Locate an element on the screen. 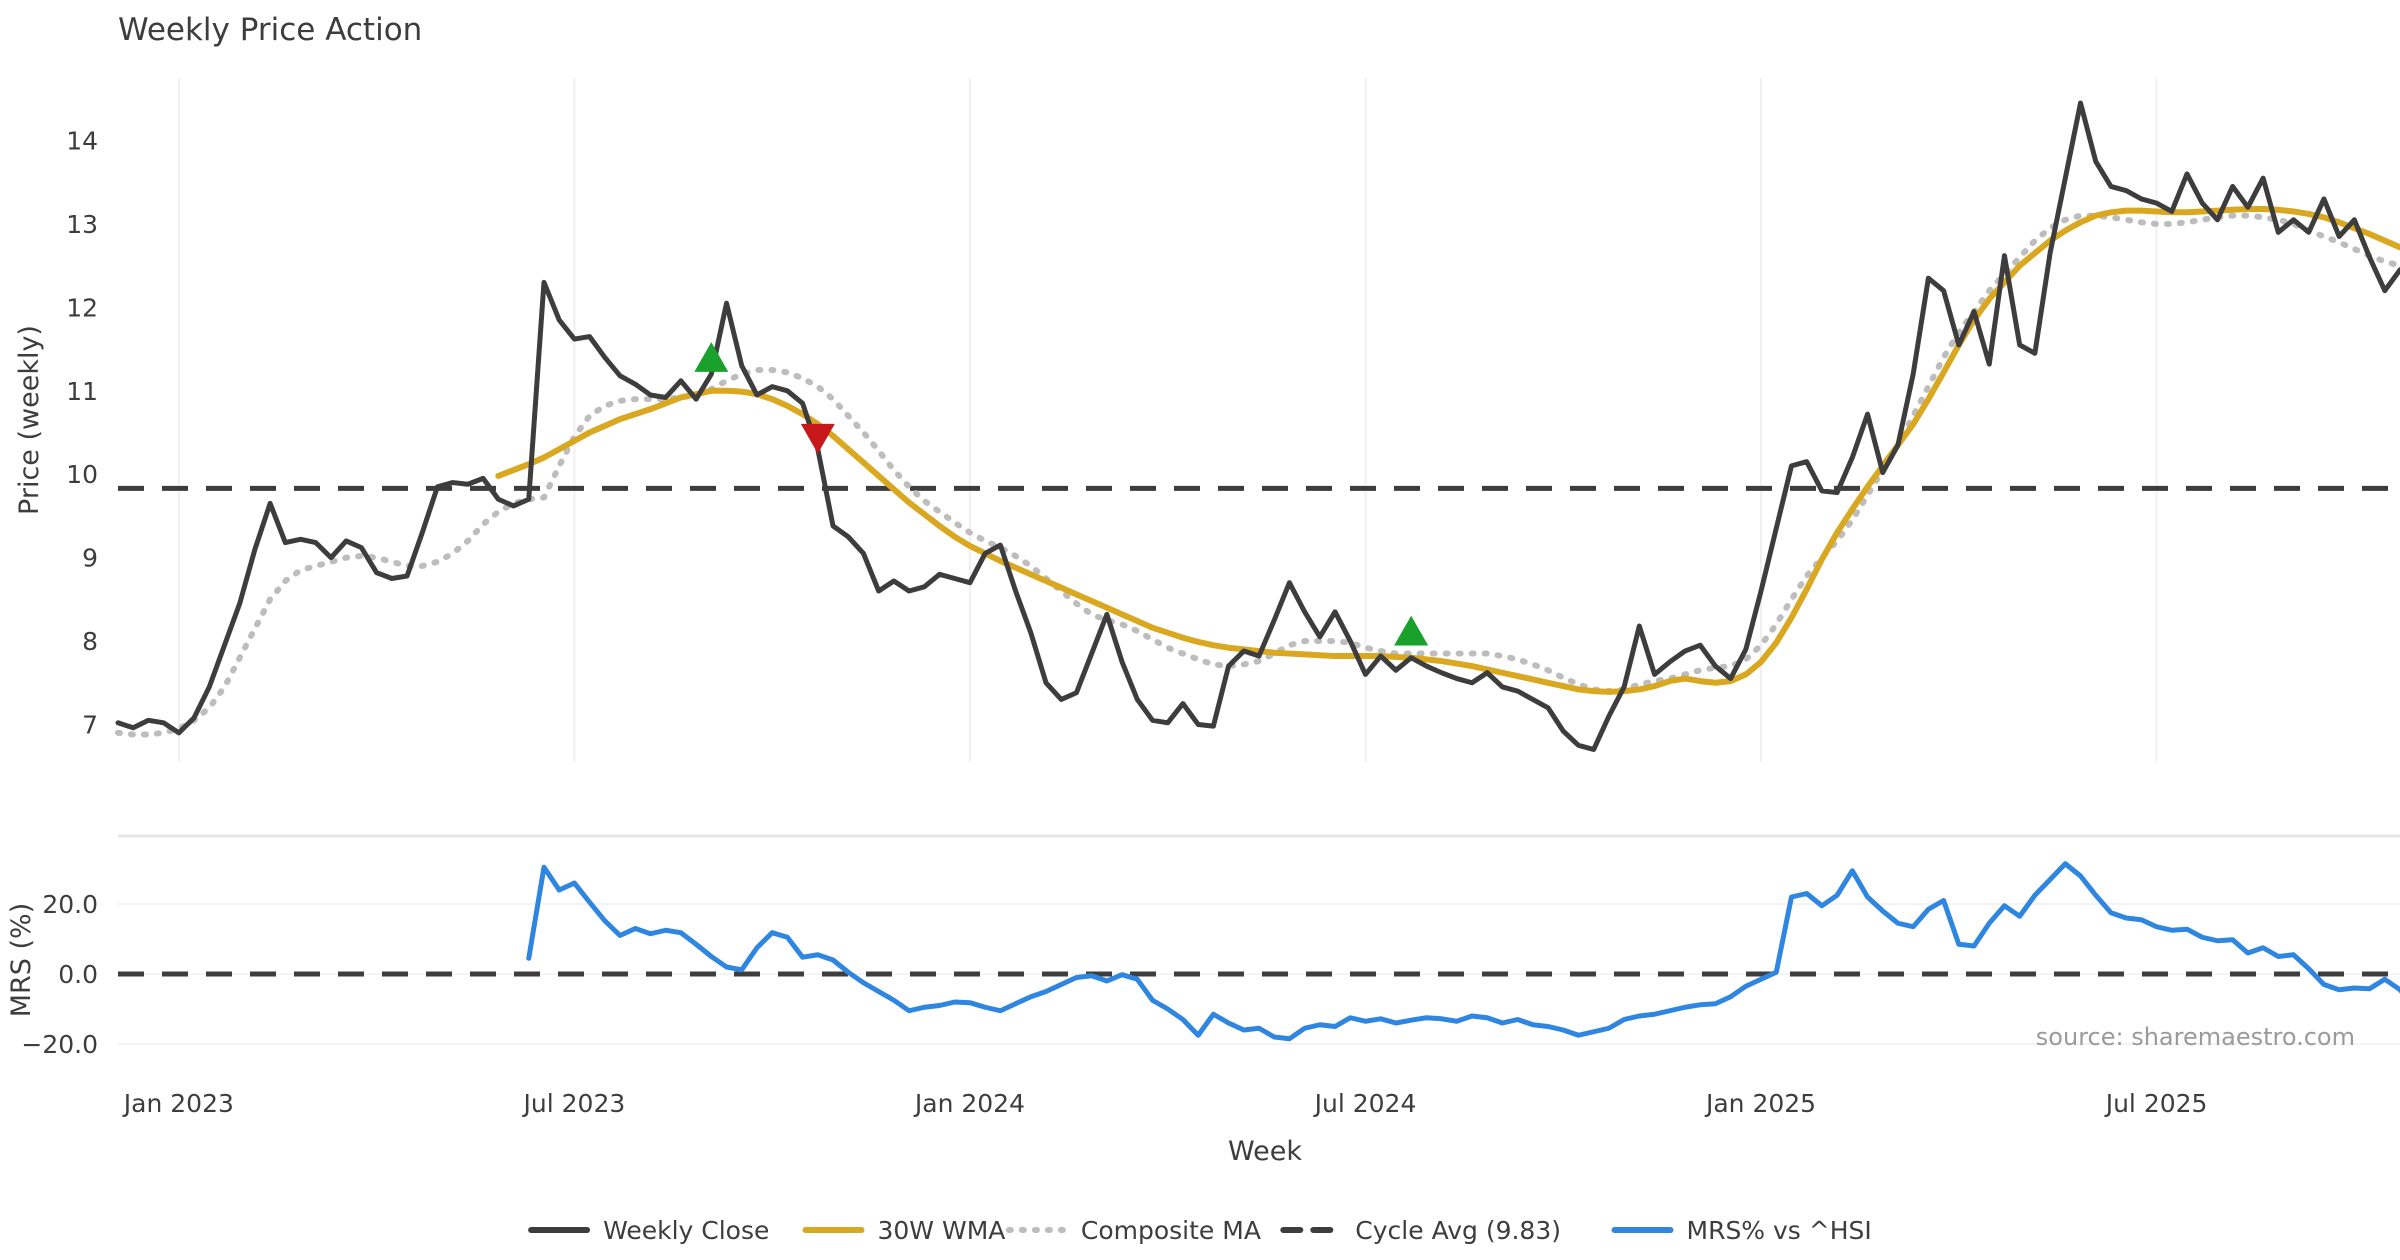 The width and height of the screenshot is (2400, 1260). legend-label: MRS% vs ^HSI is located at coordinates (1779, 1230).